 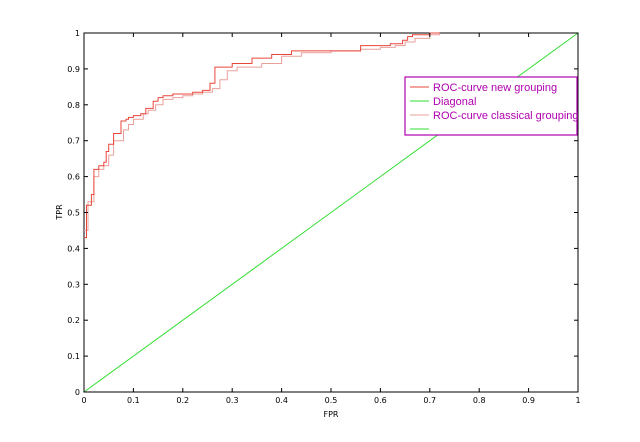 What do you see at coordinates (73, 248) in the screenshot?
I see `y-tick-label: 0.4` at bounding box center [73, 248].